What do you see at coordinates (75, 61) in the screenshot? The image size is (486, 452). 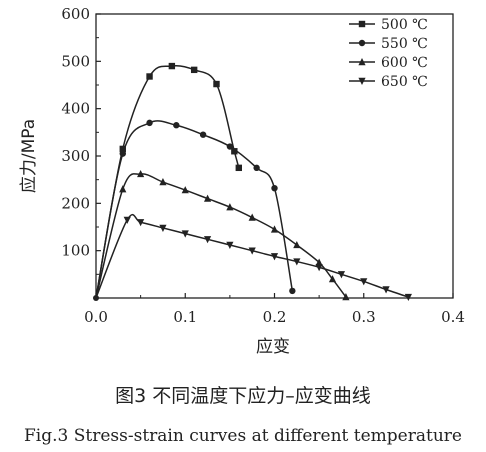 I see `y-tick-label: 500` at bounding box center [75, 61].